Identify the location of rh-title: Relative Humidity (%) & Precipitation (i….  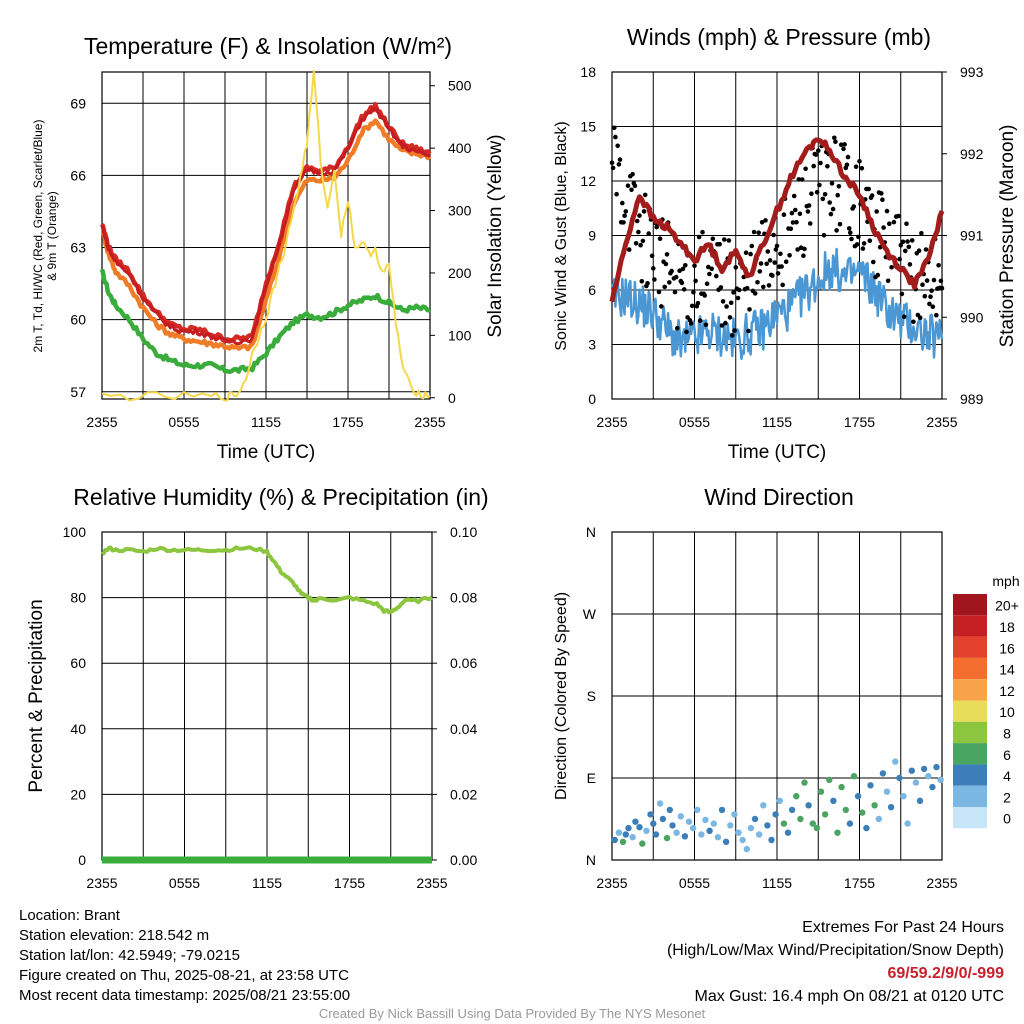
(280, 497).